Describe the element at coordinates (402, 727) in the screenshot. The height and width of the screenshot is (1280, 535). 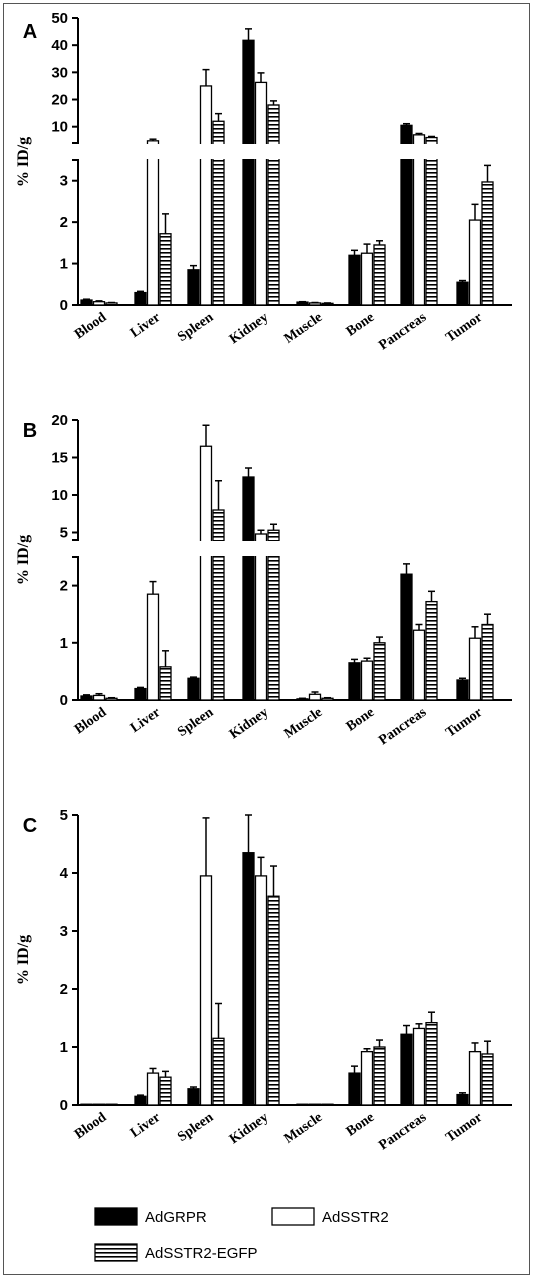
I see `category-label: Pancreas` at that location.